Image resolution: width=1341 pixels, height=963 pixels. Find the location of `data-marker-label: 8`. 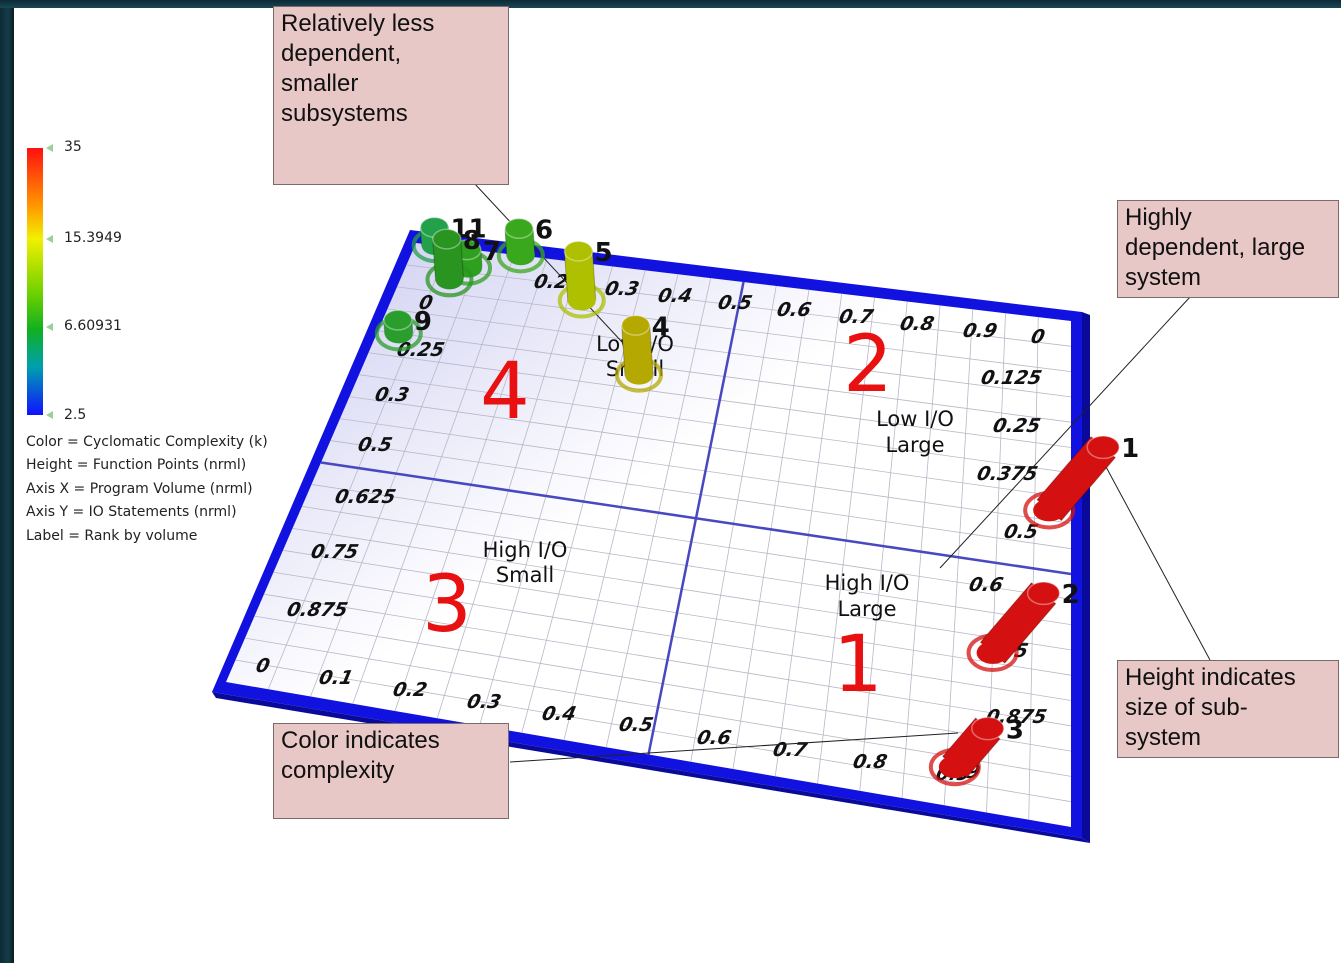

data-marker-label: 8 is located at coordinates (472, 241).